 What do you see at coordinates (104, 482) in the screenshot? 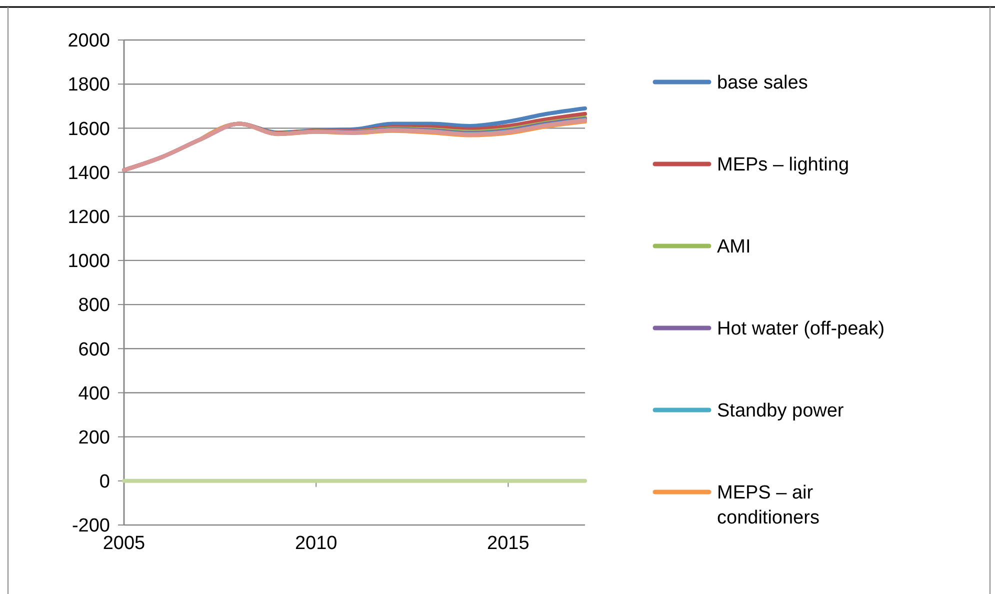
I see `y-tick-label: 0` at bounding box center [104, 482].